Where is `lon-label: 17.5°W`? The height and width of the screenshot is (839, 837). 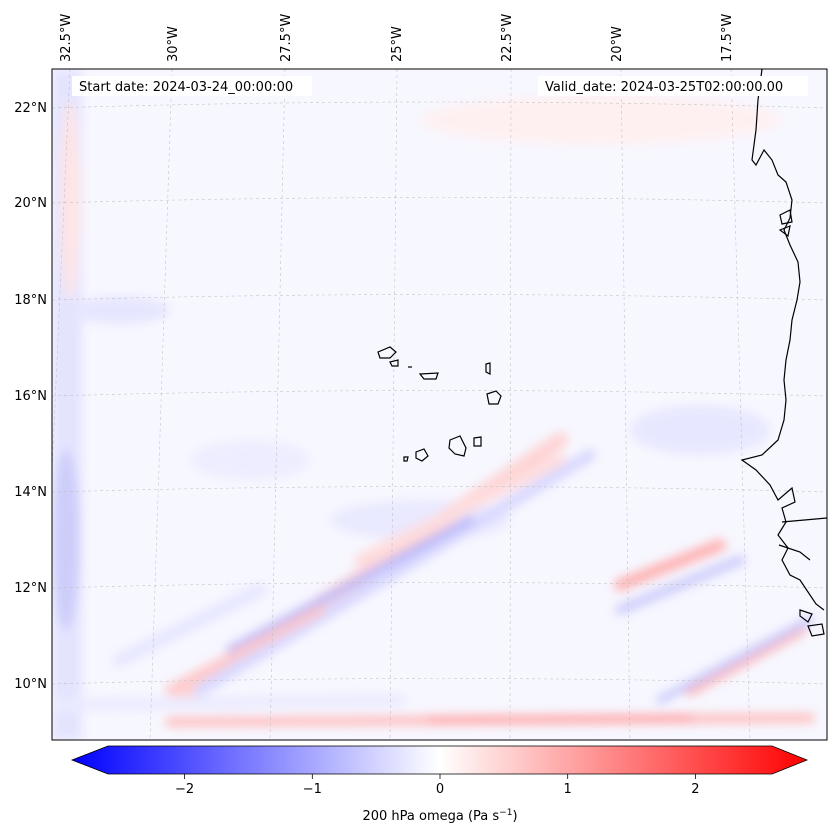 lon-label: 17.5°W is located at coordinates (727, 38).